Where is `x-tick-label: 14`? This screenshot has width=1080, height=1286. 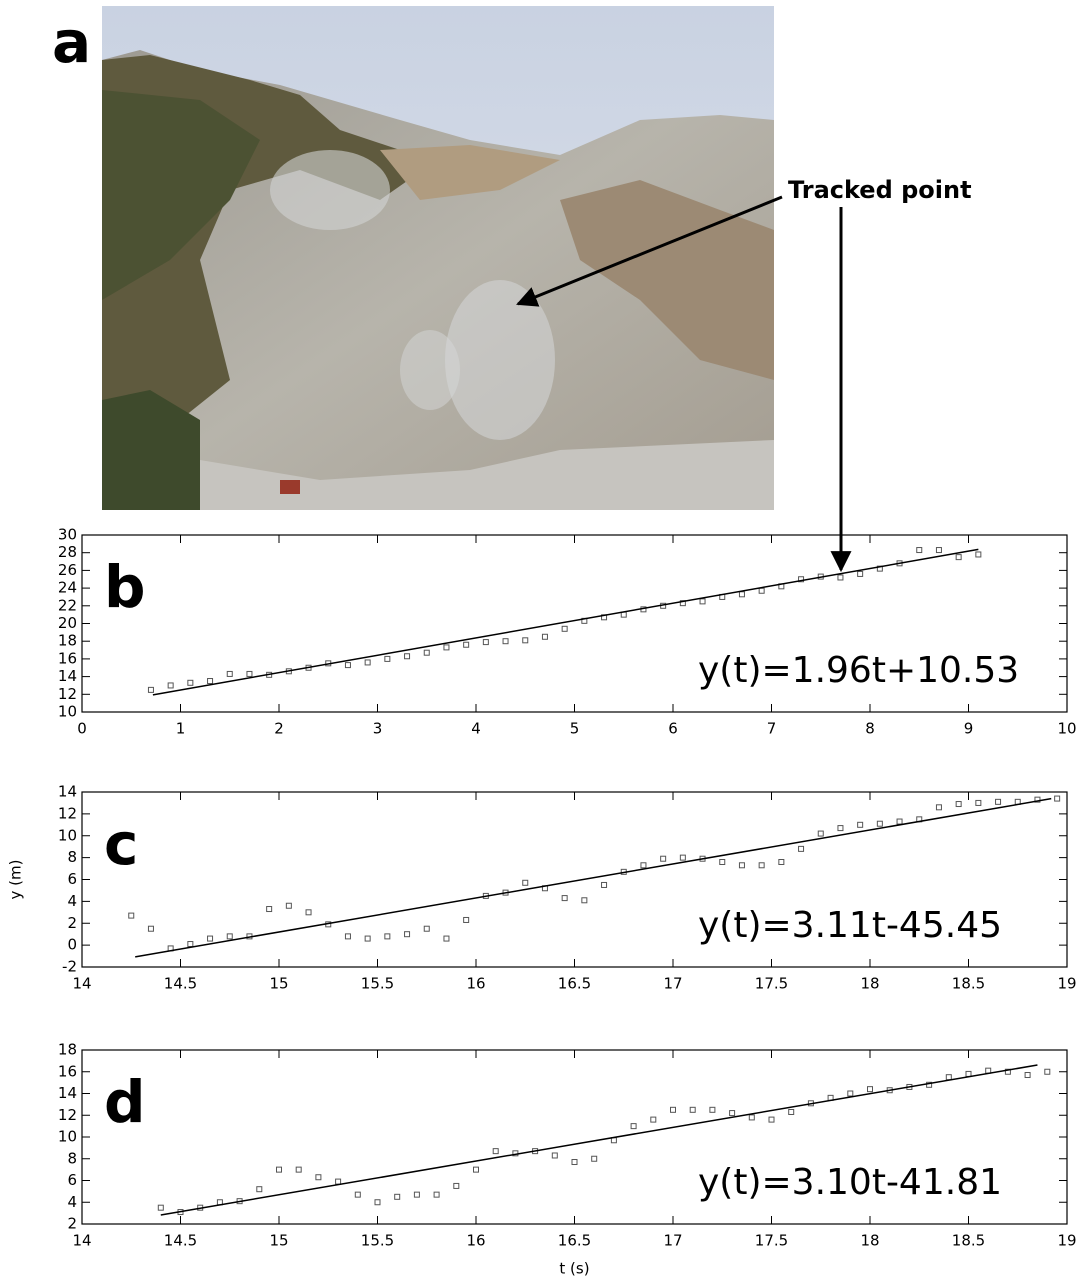
x-tick-label: 14 is located at coordinates (81, 984).